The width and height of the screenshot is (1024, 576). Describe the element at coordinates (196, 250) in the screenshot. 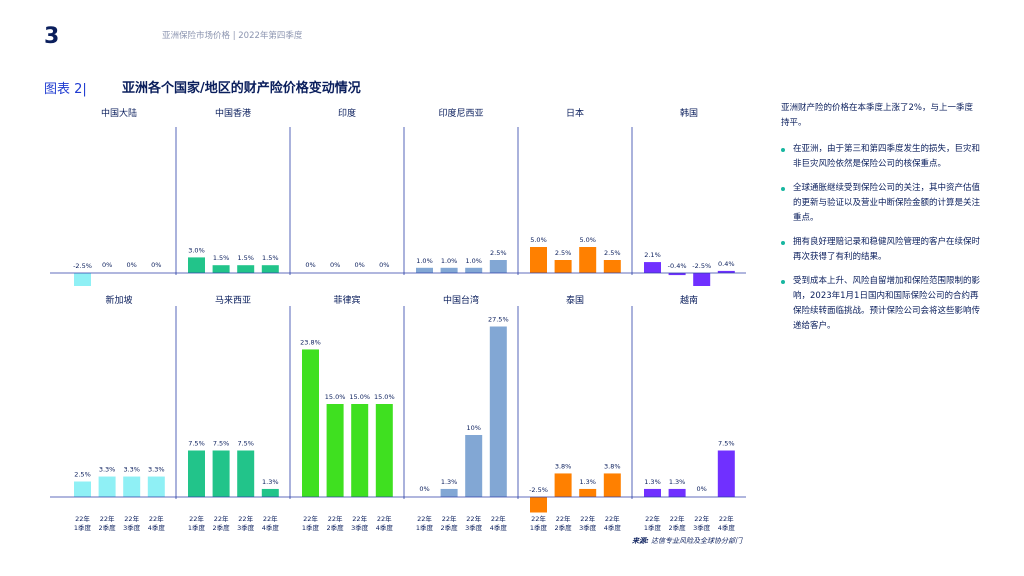

I see `data-label: 3.0%` at that location.